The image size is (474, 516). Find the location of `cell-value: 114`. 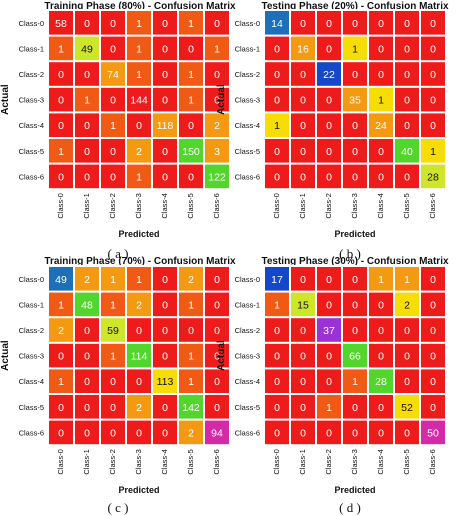

cell-value: 114 is located at coordinates (139, 357).